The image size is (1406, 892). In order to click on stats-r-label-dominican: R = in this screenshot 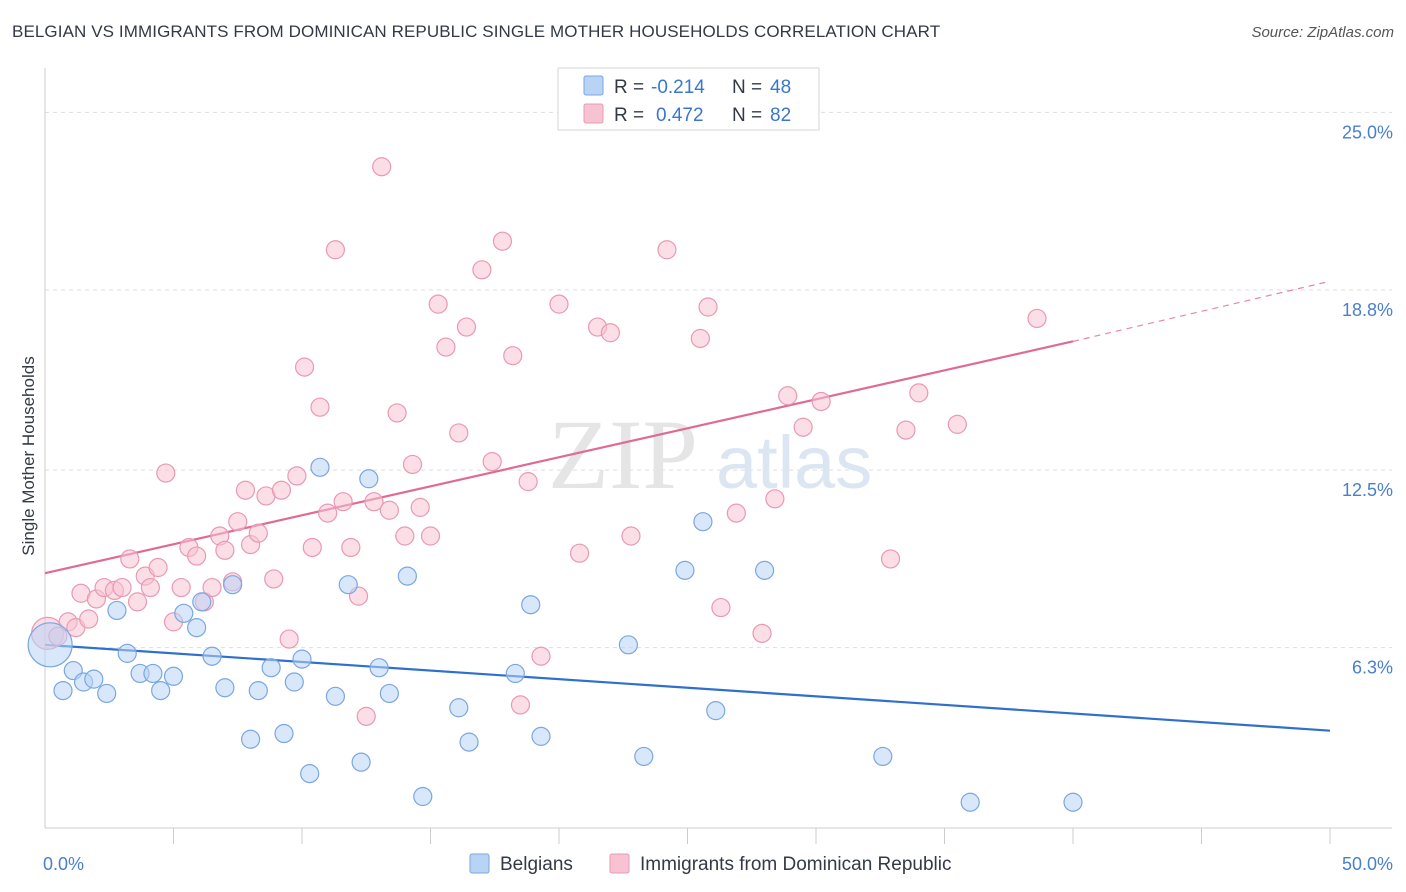, I will do `click(629, 115)`.